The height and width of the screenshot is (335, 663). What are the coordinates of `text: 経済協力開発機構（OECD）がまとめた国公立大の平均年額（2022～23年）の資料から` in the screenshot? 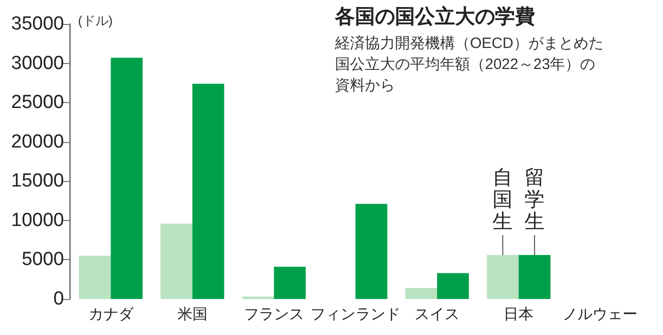 It's located at (469, 64).